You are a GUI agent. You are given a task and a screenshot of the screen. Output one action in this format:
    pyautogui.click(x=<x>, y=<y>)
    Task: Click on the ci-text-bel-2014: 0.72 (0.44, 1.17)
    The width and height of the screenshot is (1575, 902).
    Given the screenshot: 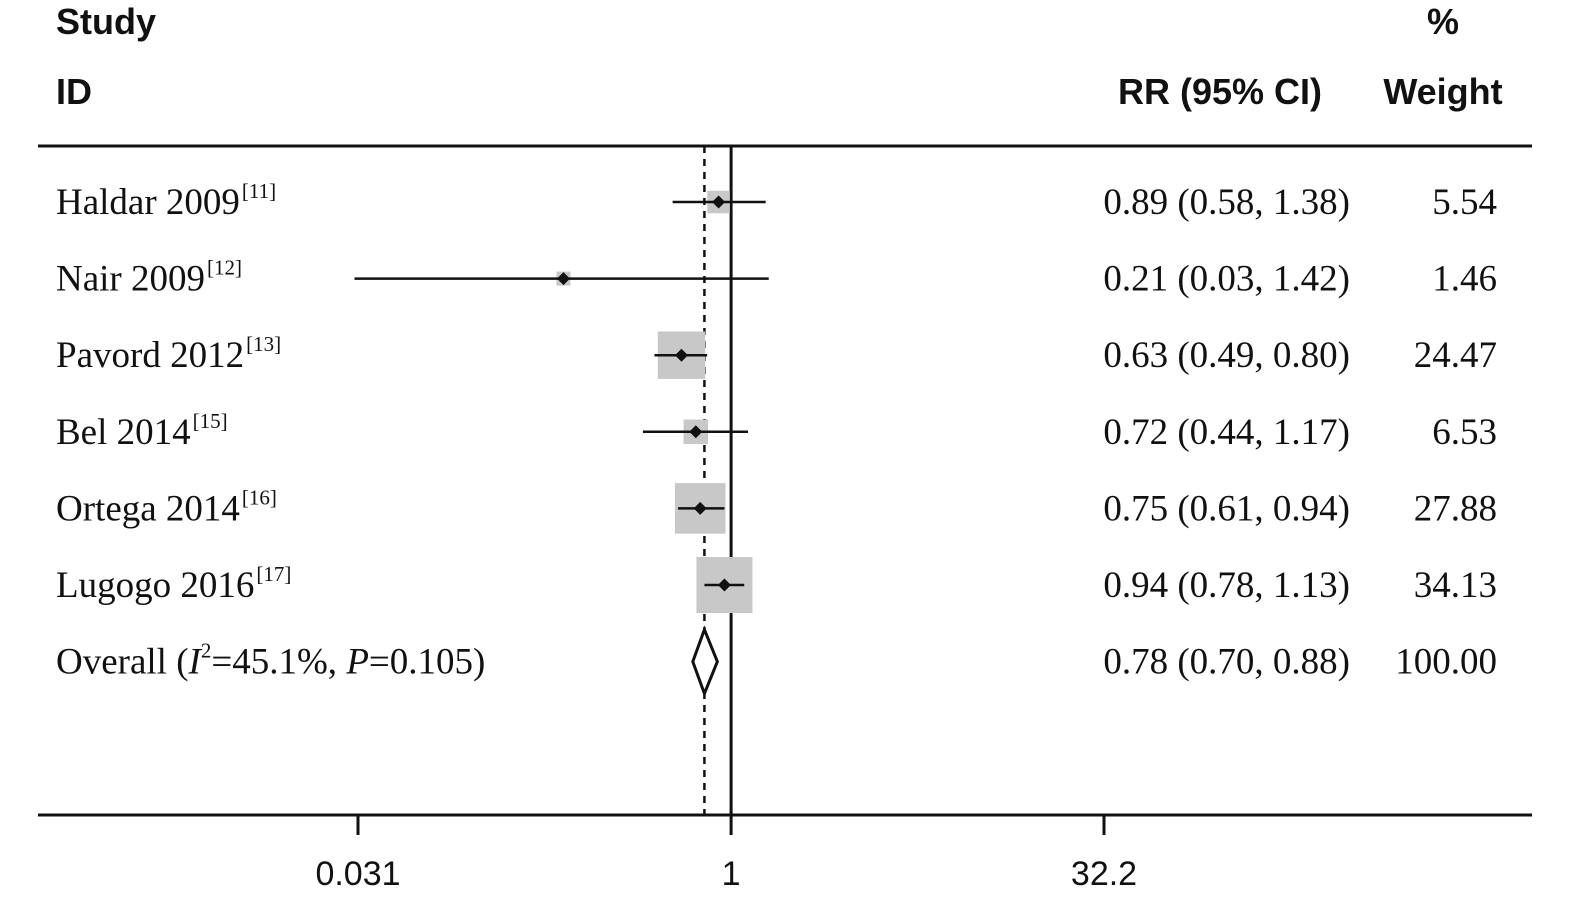 What is the action you would take?
    pyautogui.click(x=1226, y=432)
    